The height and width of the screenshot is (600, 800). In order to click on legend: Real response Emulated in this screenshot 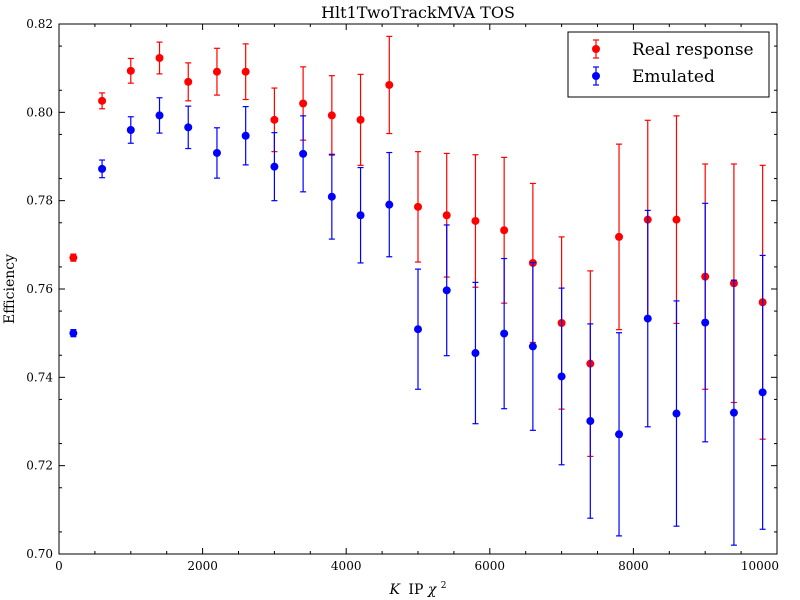, I will do `click(668, 64)`.